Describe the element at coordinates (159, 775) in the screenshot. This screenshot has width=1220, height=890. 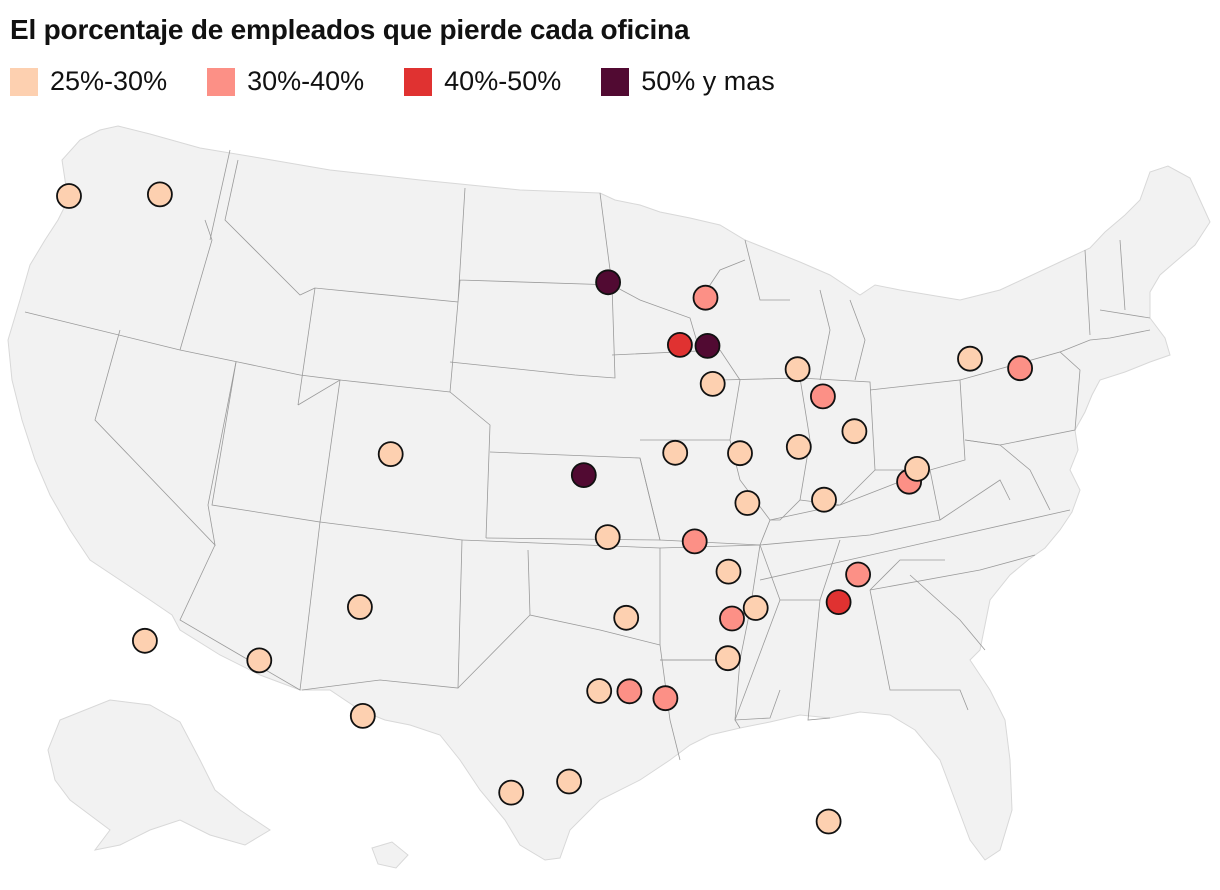
I see `alaska-shape` at that location.